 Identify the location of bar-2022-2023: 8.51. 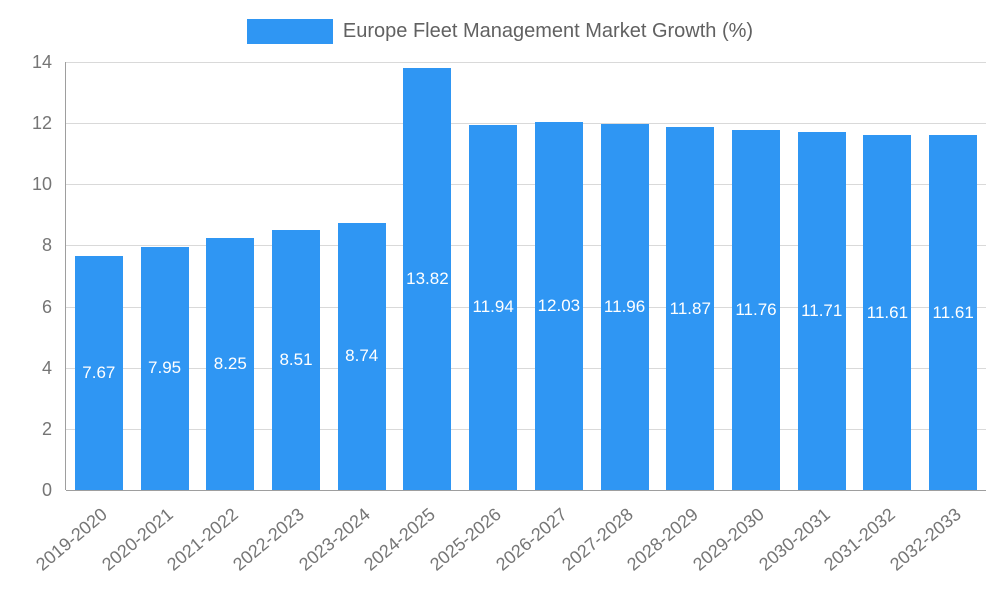
(296, 359).